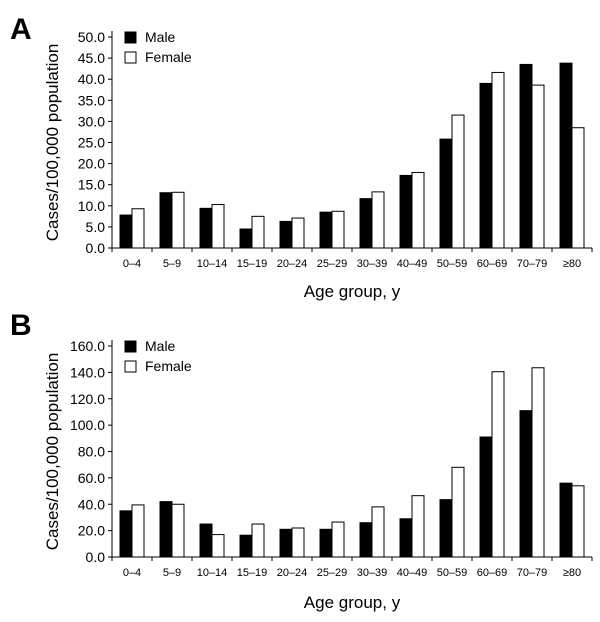  What do you see at coordinates (91, 37) in the screenshot?
I see `y-tick-label: 50.0` at bounding box center [91, 37].